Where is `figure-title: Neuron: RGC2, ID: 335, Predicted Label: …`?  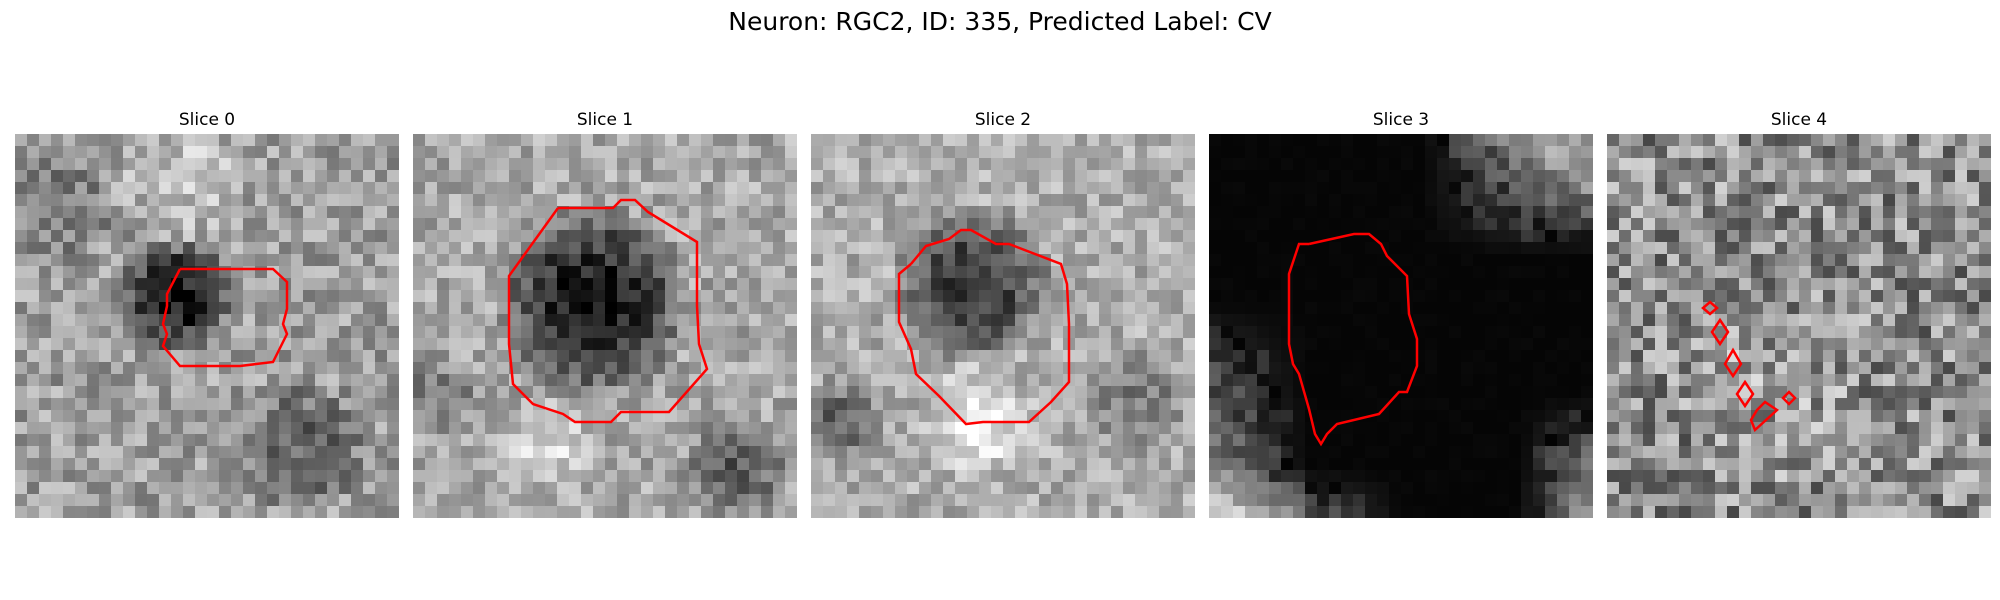
figure-title: Neuron: RGC2, ID: 335, Predicted Label: … is located at coordinates (1000, 21).